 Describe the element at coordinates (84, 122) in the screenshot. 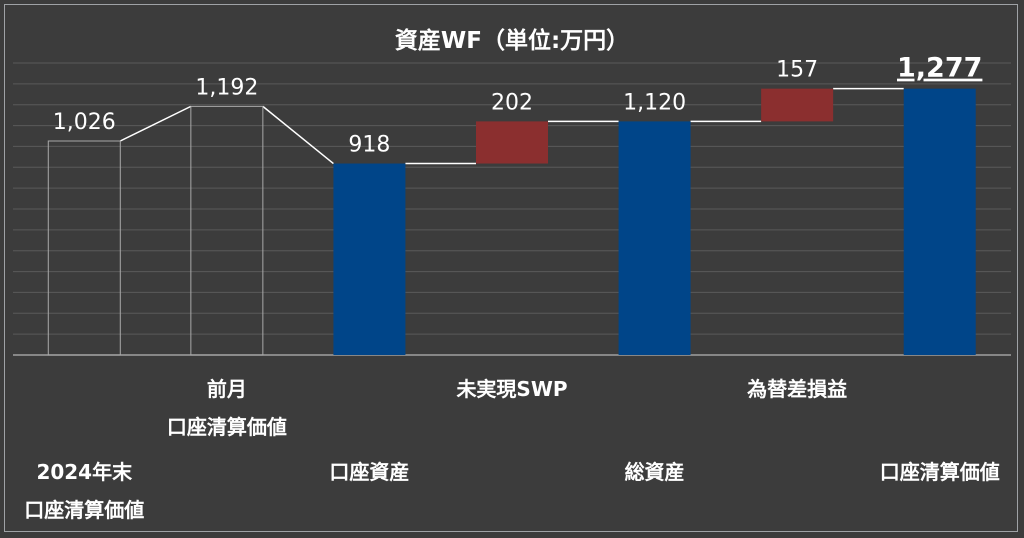

I see `data-label: 1,026` at that location.